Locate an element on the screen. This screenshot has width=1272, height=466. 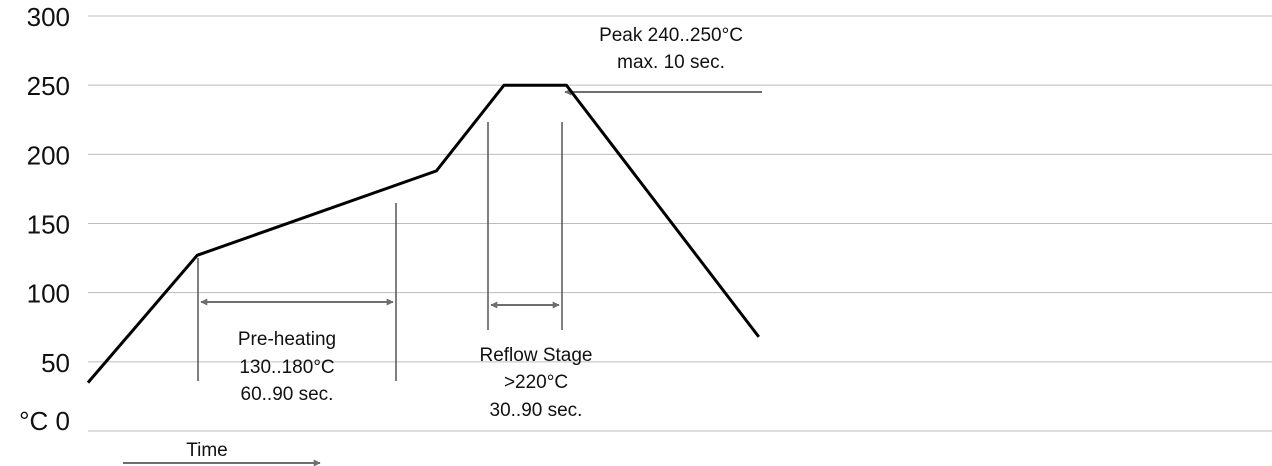
reflow-label-line2: >220°C is located at coordinates (536, 382).